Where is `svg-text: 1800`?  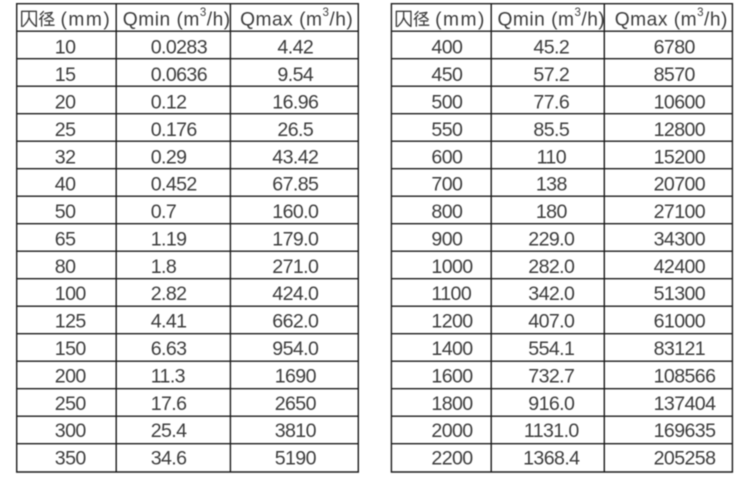 svg-text: 1800 is located at coordinates (452, 404).